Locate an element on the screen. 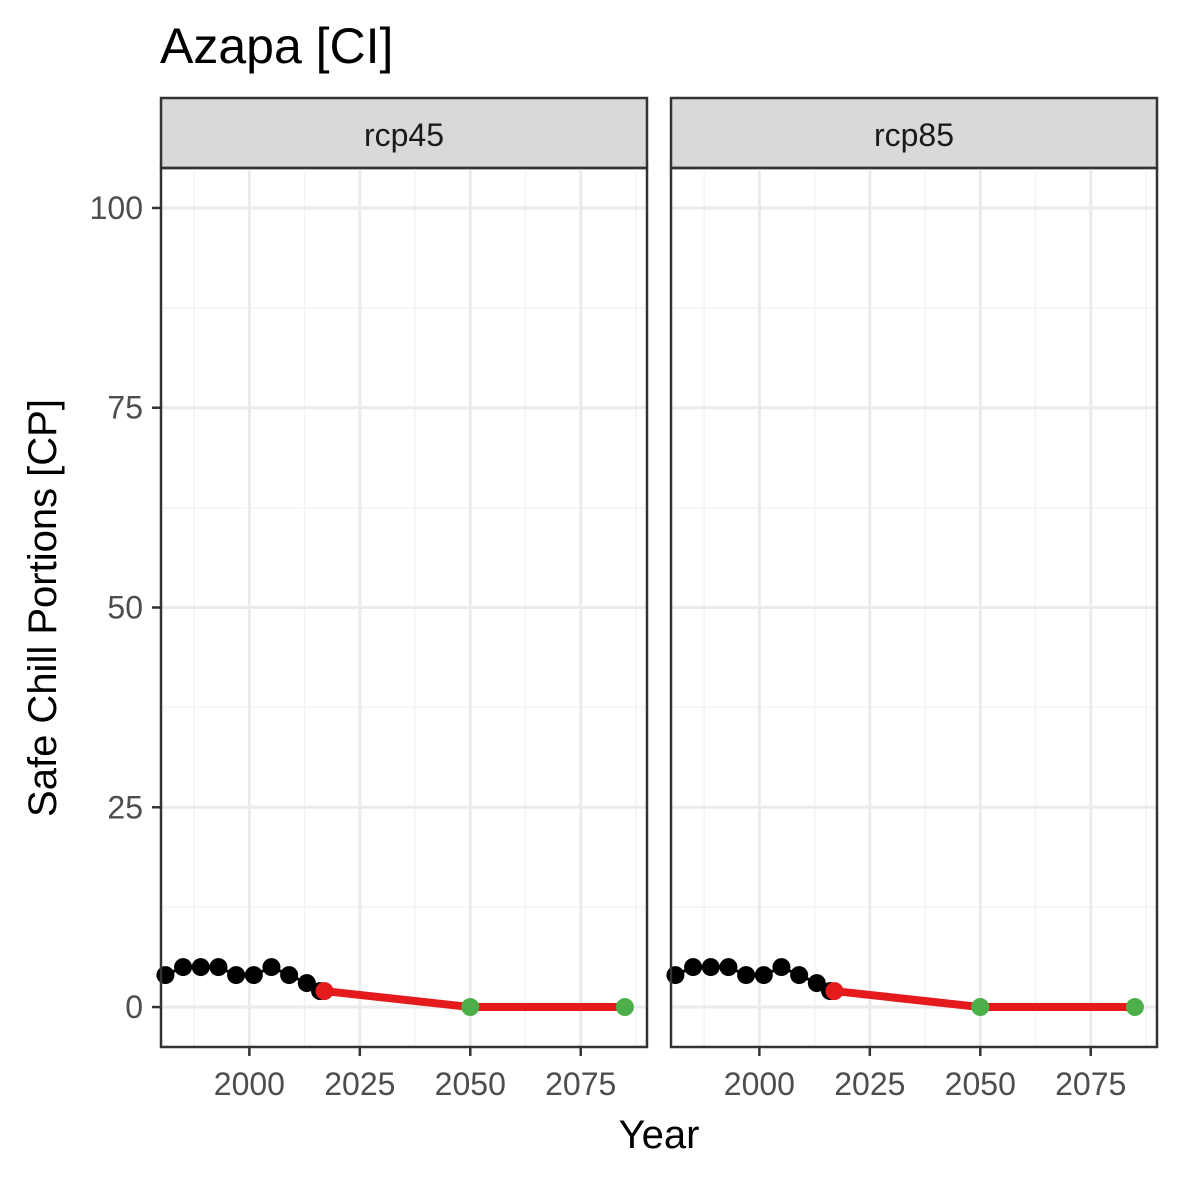 The height and width of the screenshot is (1181, 1181). strip-label: rcp45 is located at coordinates (404, 135).